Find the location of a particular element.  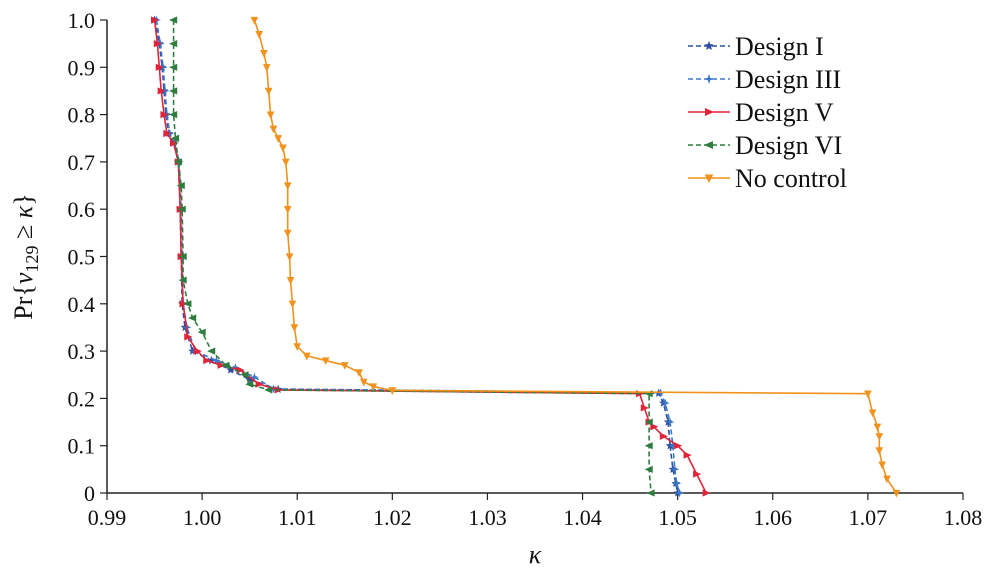

y-title-operator: ≥ is located at coordinates (23, 231).